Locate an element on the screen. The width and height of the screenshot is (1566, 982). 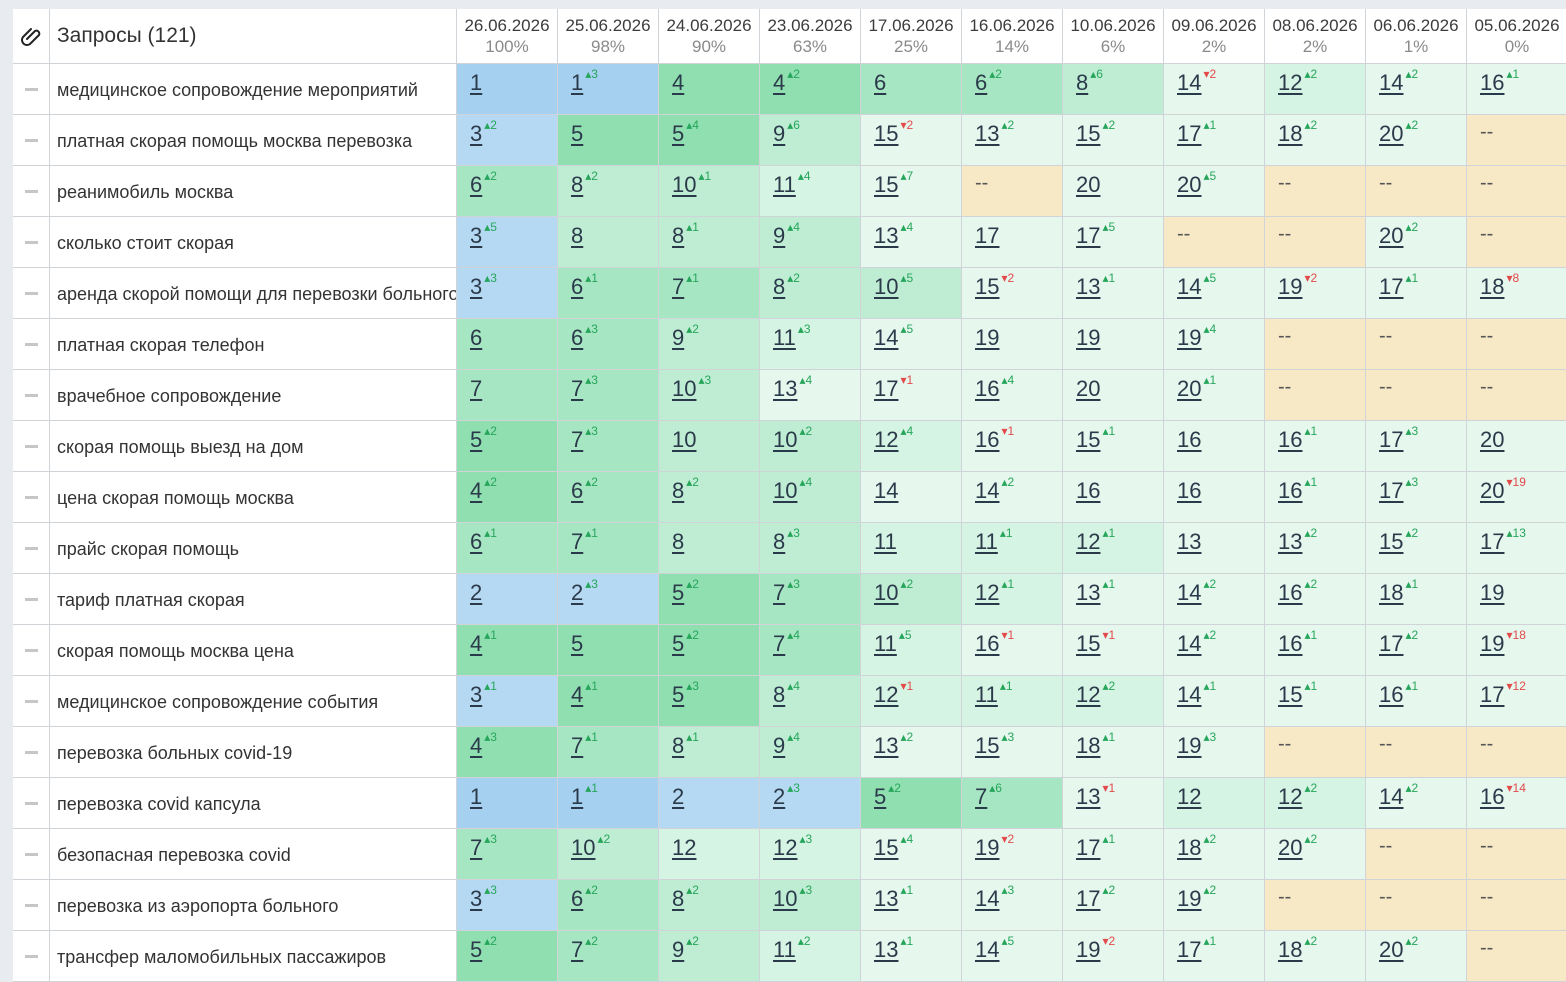
position-cell: 15 ▾1 is located at coordinates (1113, 650).